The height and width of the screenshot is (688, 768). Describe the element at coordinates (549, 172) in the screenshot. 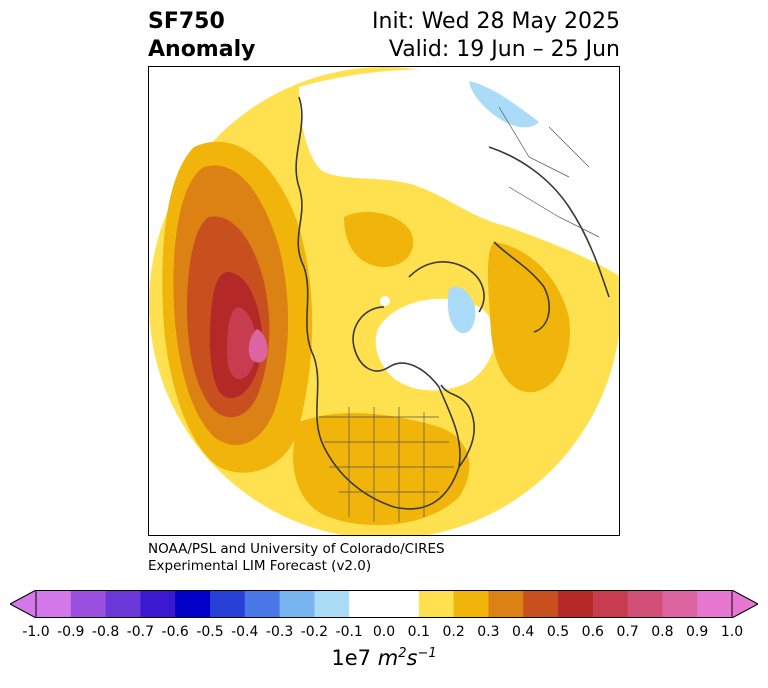

I see `eurasia-borders` at that location.